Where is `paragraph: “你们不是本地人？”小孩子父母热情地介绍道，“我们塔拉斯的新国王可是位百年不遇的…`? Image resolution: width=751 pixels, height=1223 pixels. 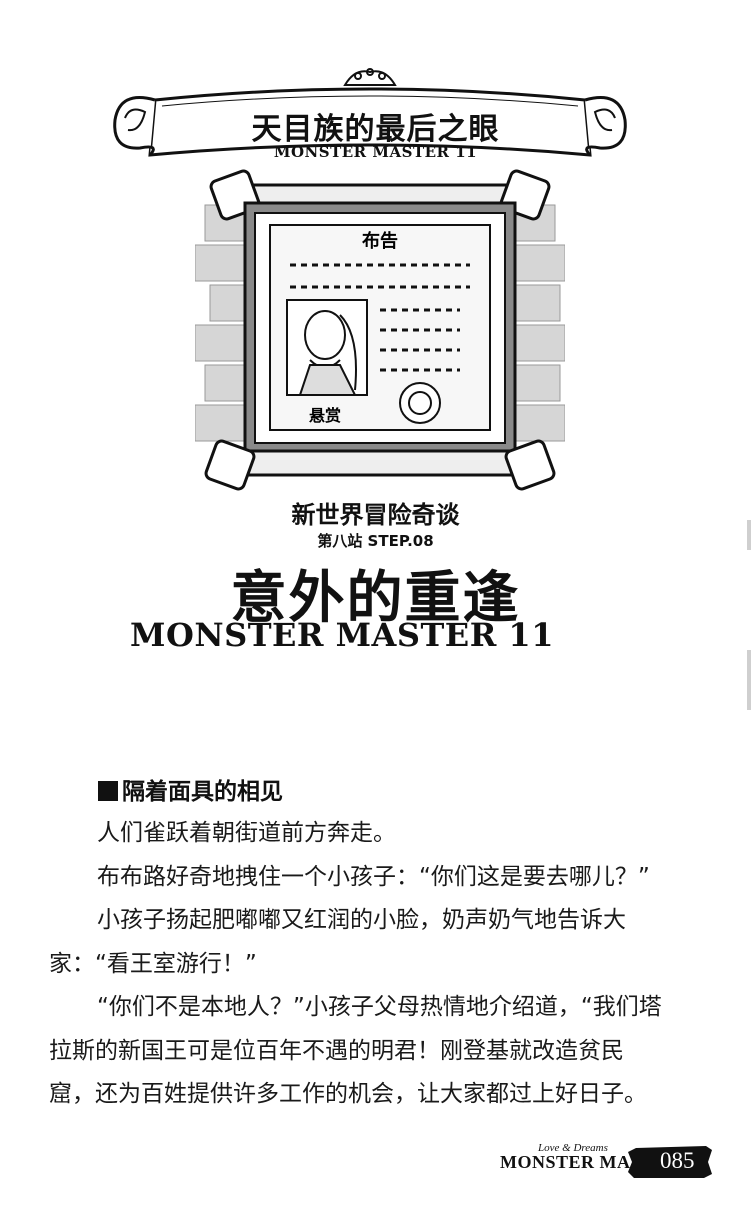 paragraph: “你们不是本地人？”小孩子父母热情地介绍道，“我们塔拉斯的新国王可是位百年不遇的… is located at coordinates (355, 1050).